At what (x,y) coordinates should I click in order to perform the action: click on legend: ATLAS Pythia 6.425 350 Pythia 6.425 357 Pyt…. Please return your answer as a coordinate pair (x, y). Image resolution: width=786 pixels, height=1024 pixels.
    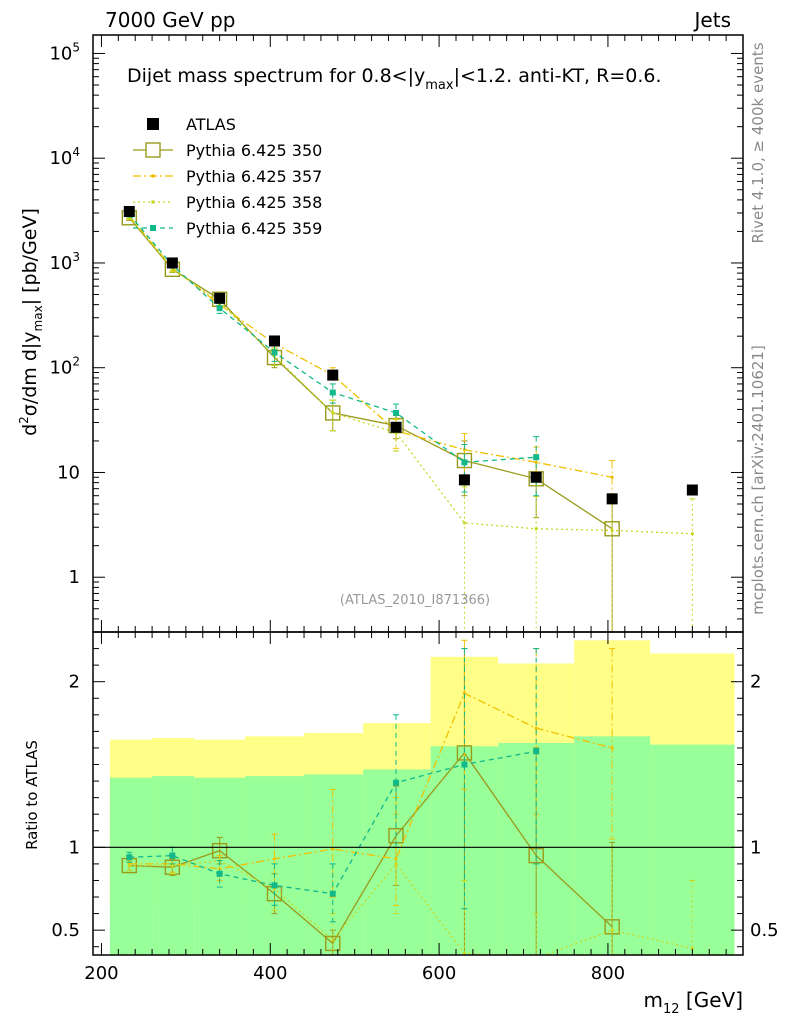
    Looking at the image, I should click on (227, 176).